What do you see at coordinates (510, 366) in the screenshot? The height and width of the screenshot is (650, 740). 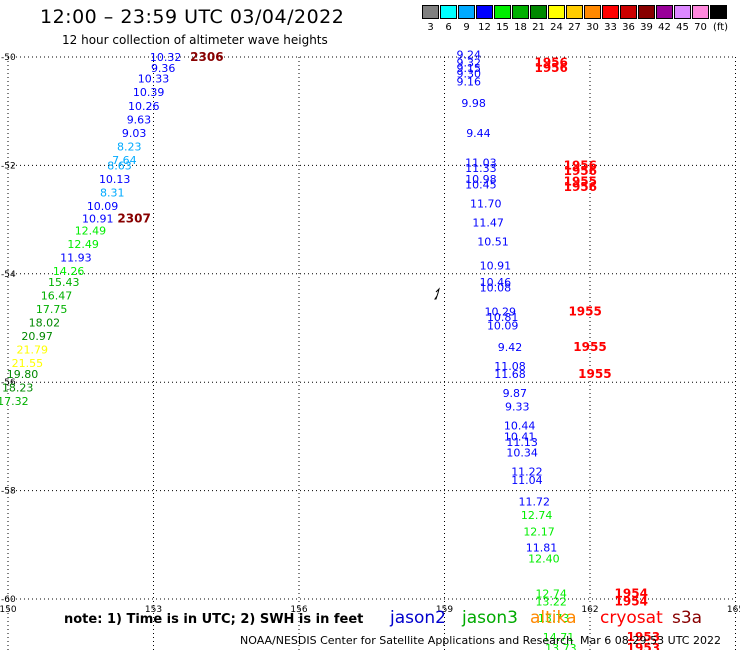 I see `wave-height-label: 11.08` at bounding box center [510, 366].